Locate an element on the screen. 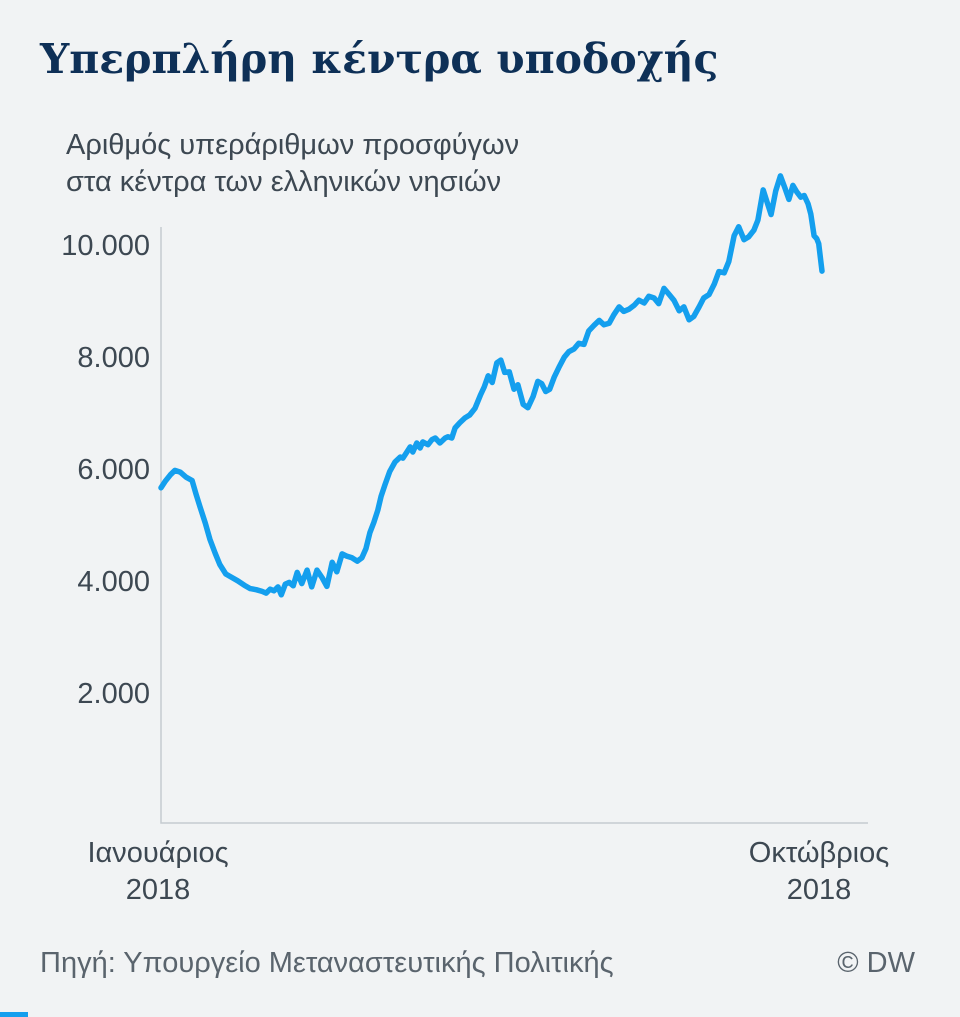  chart-title: Υπερπλήρη κέντρα υποδοχής is located at coordinates (379, 59).